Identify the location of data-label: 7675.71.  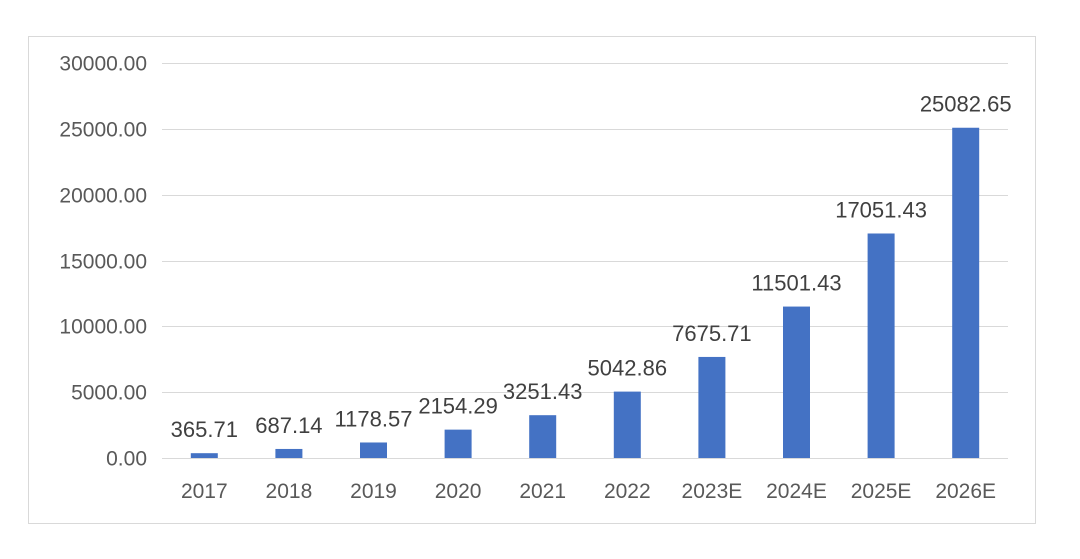
(712, 333).